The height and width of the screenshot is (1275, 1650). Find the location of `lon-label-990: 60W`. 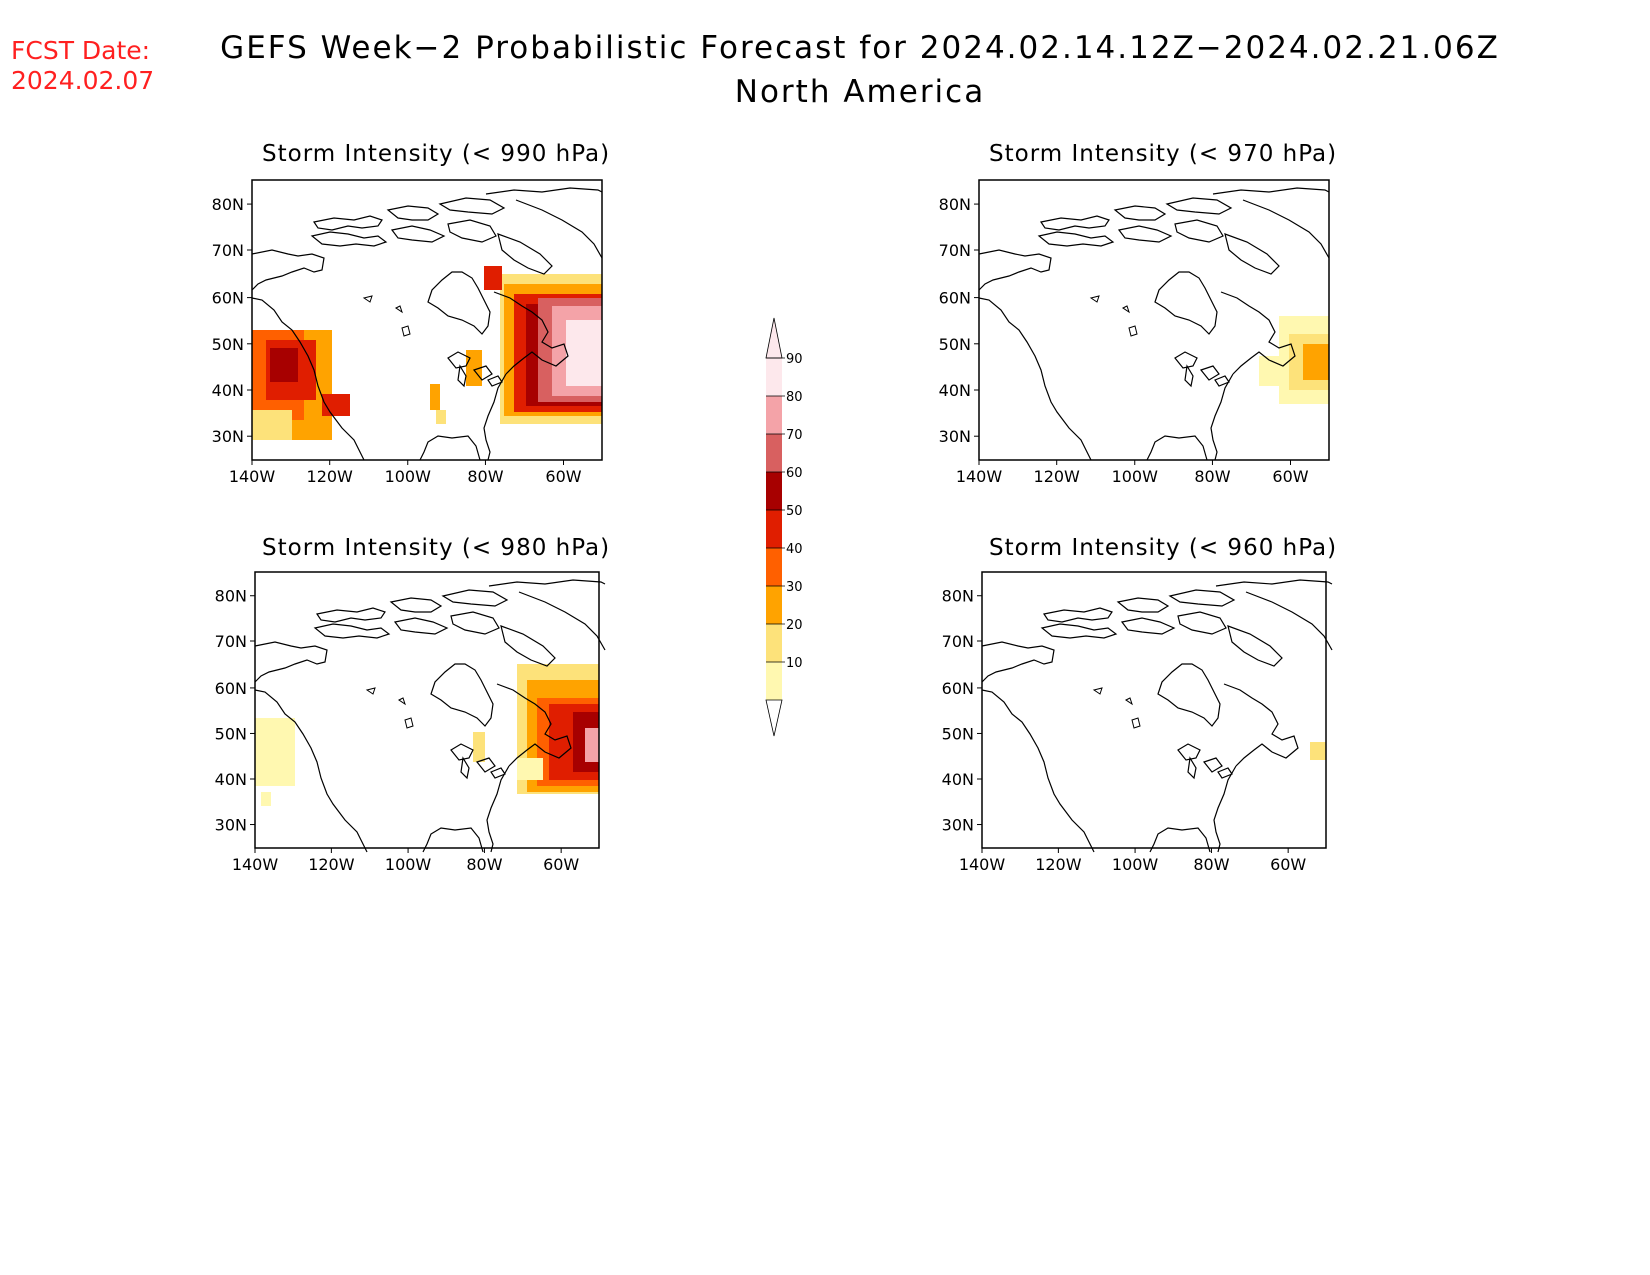

lon-label-990: 60W is located at coordinates (563, 476).